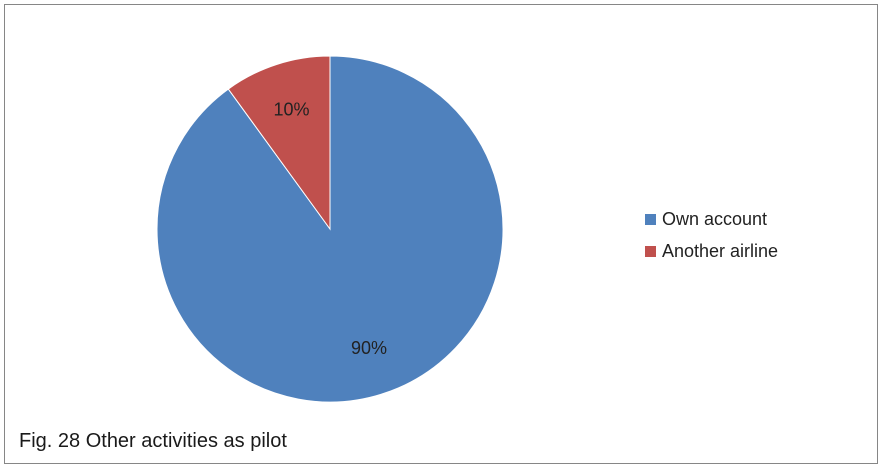  Describe the element at coordinates (720, 250) in the screenshot. I see `legend-label-another-airline: Another airline` at that location.